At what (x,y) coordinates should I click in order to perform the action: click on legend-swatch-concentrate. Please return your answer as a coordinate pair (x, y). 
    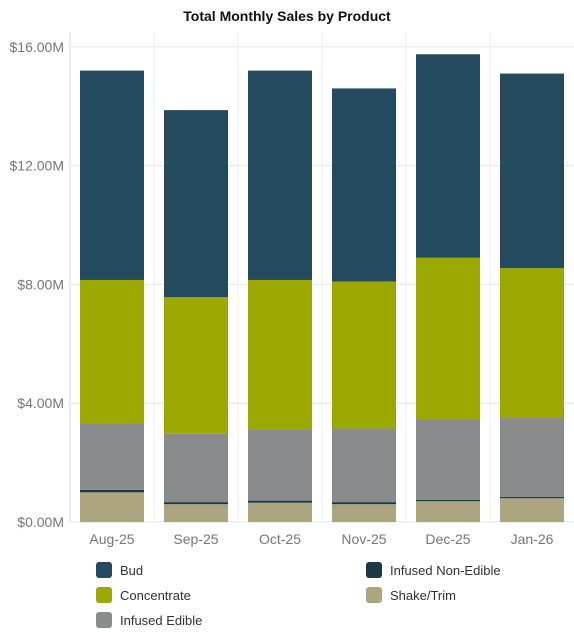
    Looking at the image, I should click on (104, 595).